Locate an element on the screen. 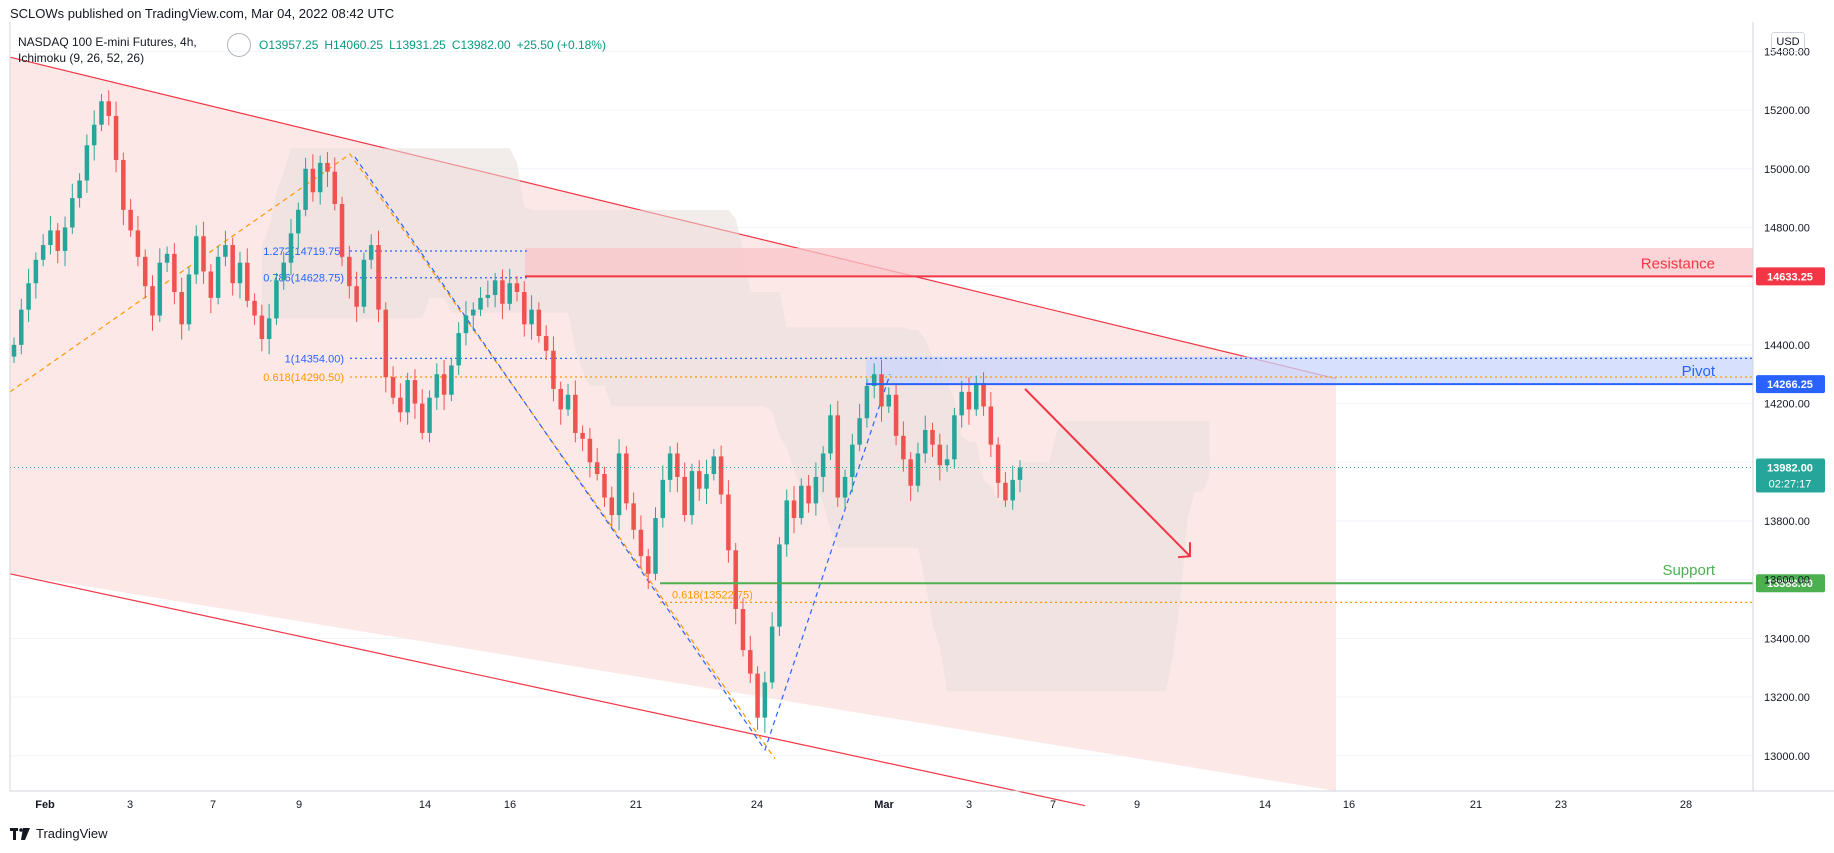  ohlc-high: H14060.25 is located at coordinates (354, 45).